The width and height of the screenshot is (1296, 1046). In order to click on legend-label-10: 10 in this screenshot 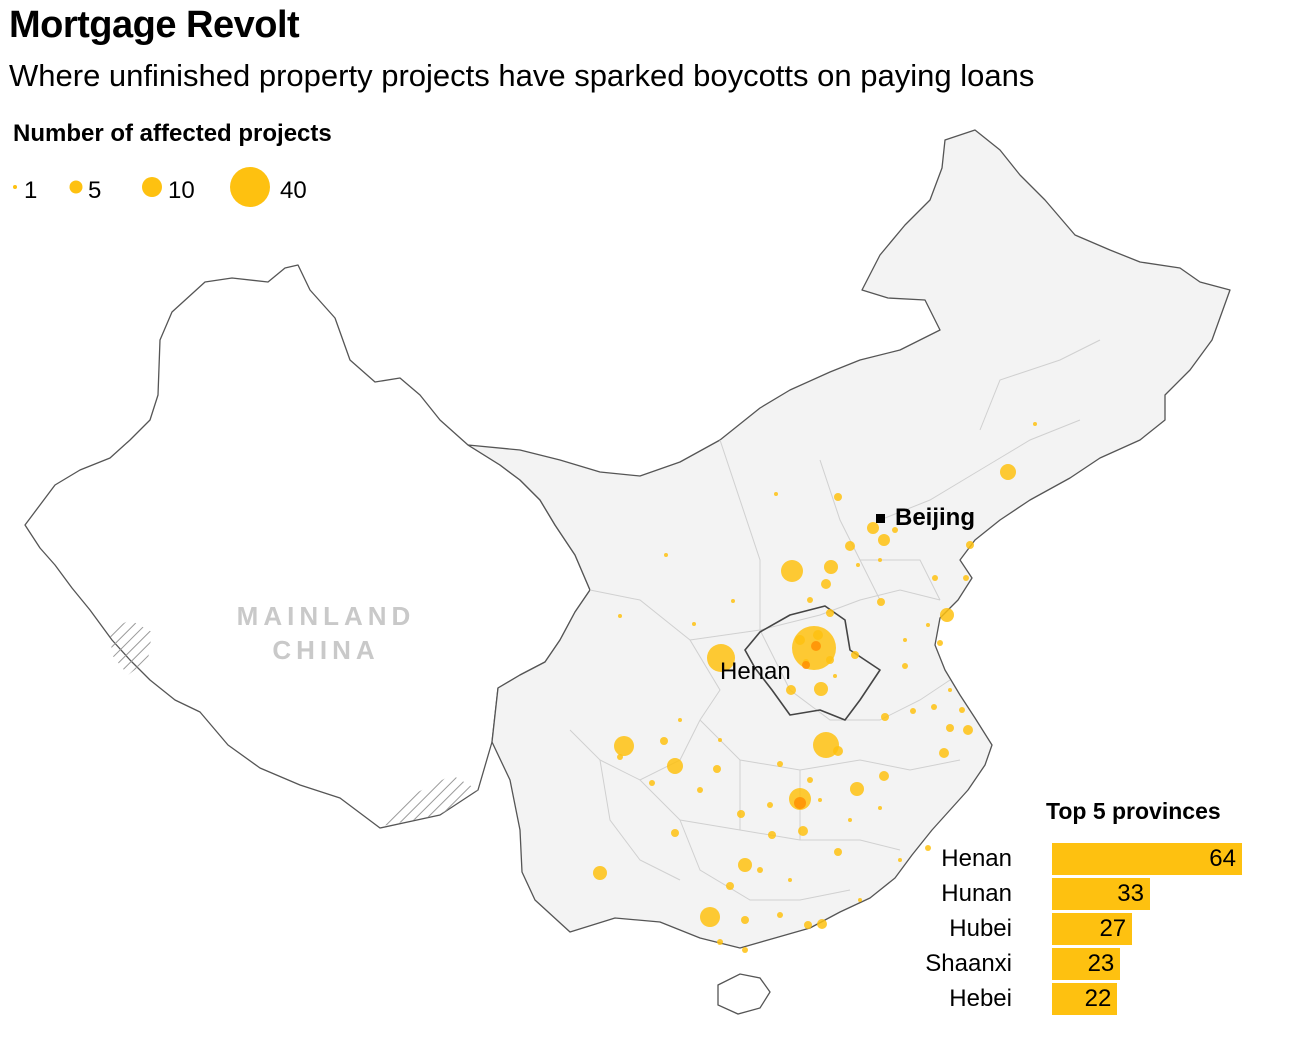, I will do `click(181, 190)`.